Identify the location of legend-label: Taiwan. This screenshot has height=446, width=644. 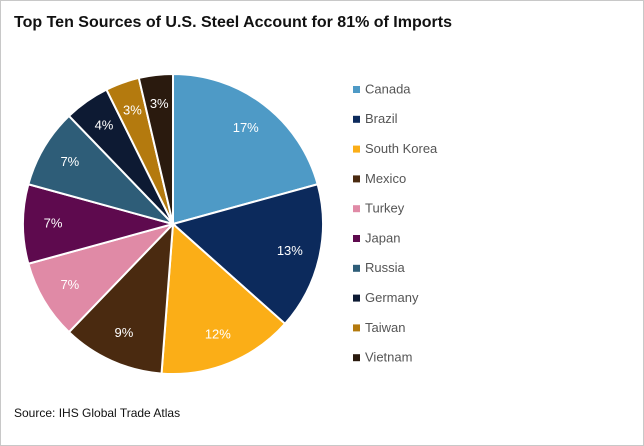
(385, 327).